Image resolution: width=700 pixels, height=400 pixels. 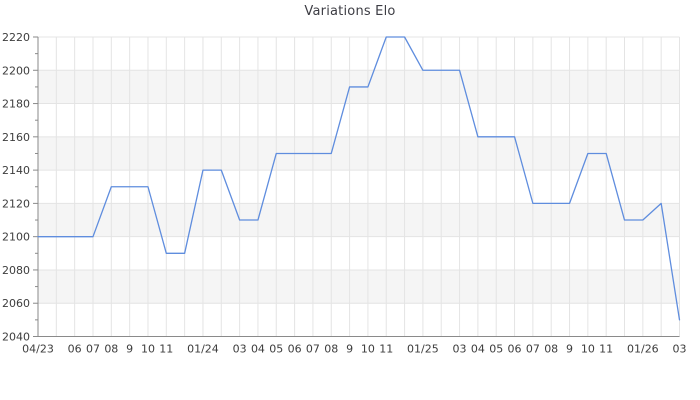 What do you see at coordinates (16, 337) in the screenshot?
I see `y-tick-label: 2040` at bounding box center [16, 337].